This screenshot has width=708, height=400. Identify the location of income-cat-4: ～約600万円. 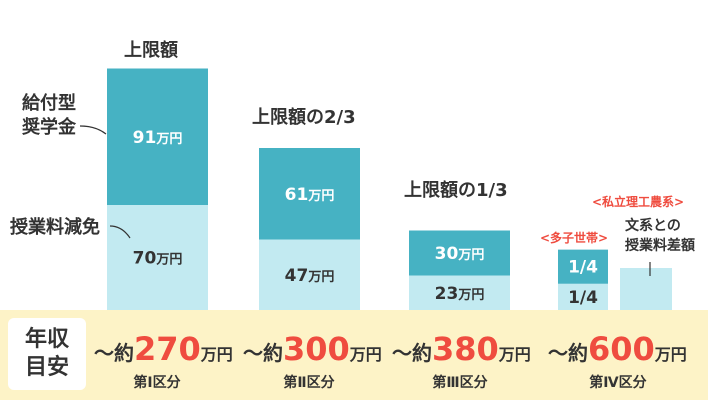
(617, 349).